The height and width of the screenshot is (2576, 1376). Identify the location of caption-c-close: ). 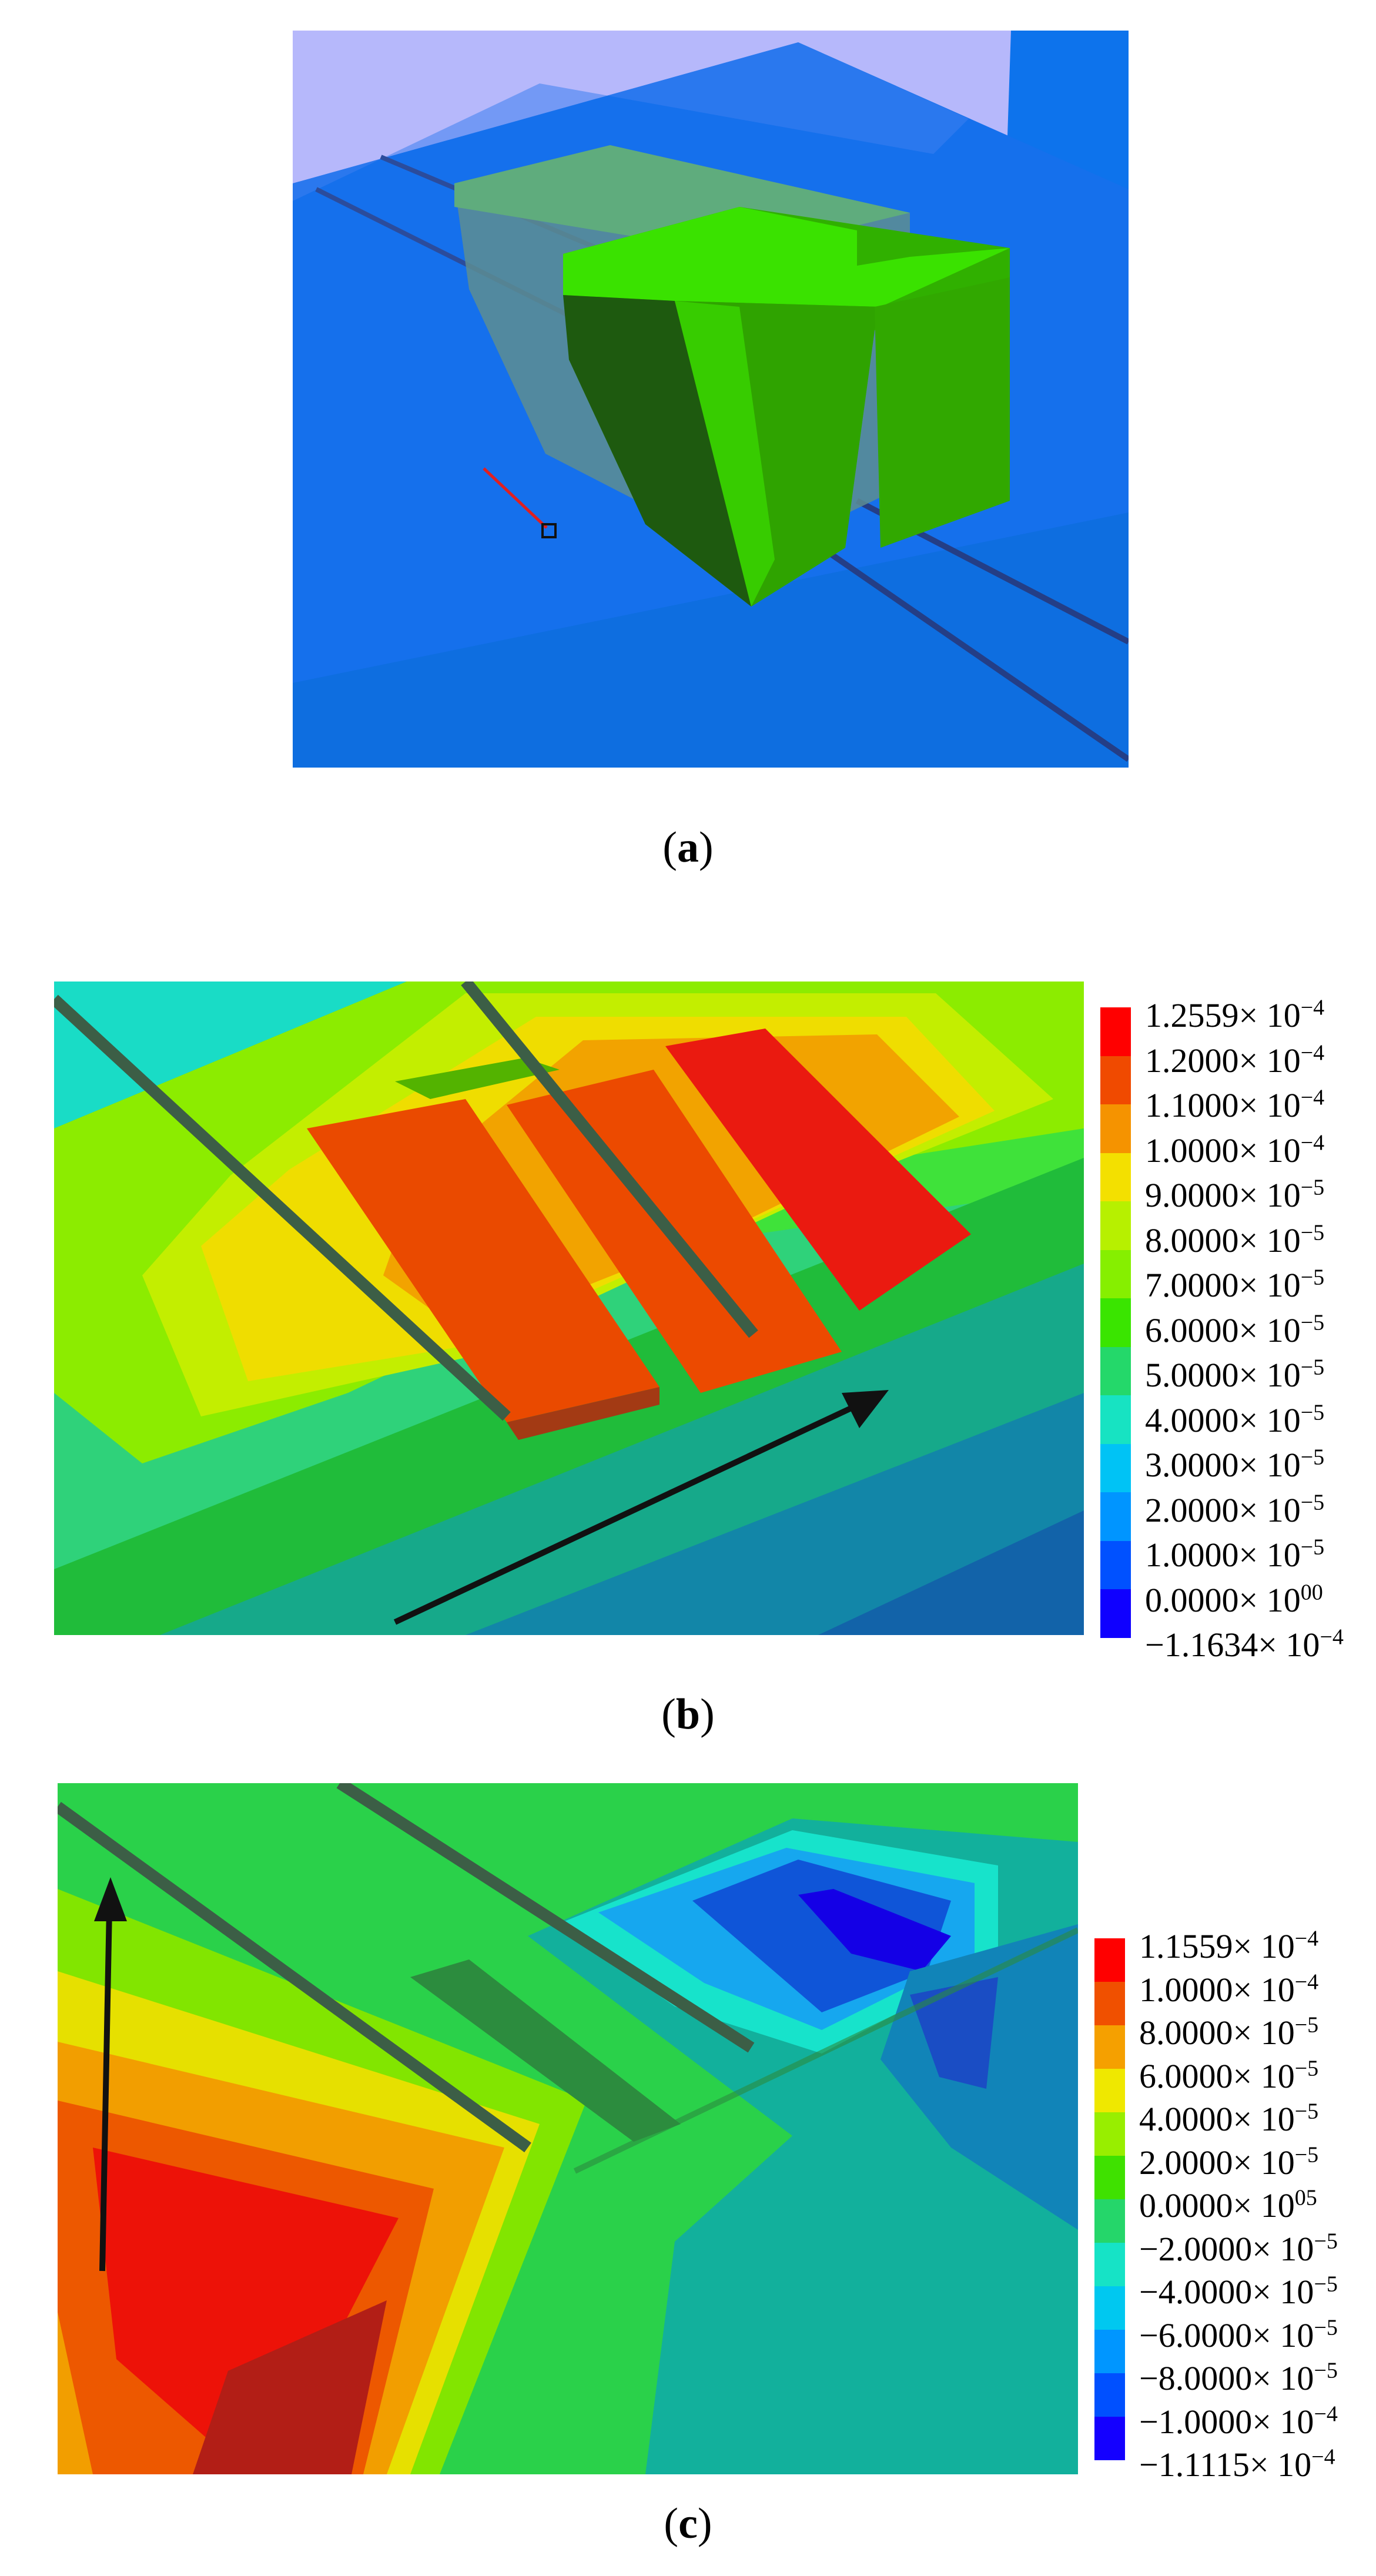
(704, 2524).